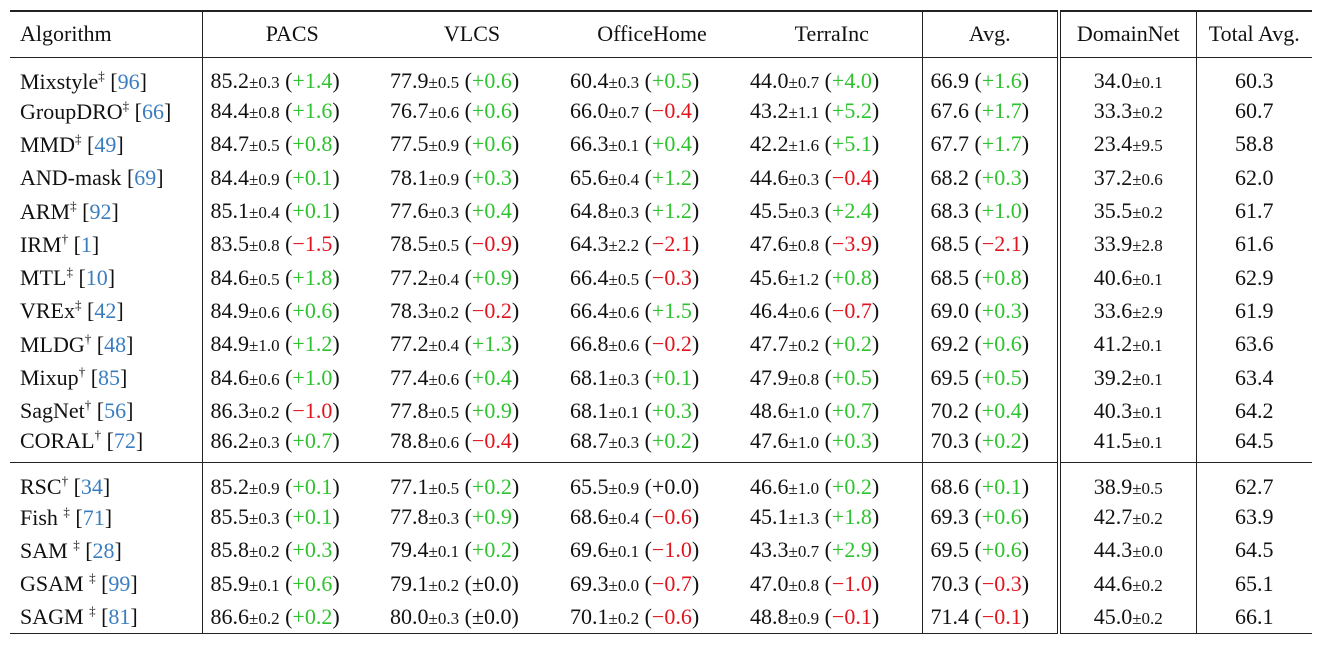 This screenshot has width=1322, height=655. I want to click on avg-cell: 69.2 (+0.6), so click(990, 344).